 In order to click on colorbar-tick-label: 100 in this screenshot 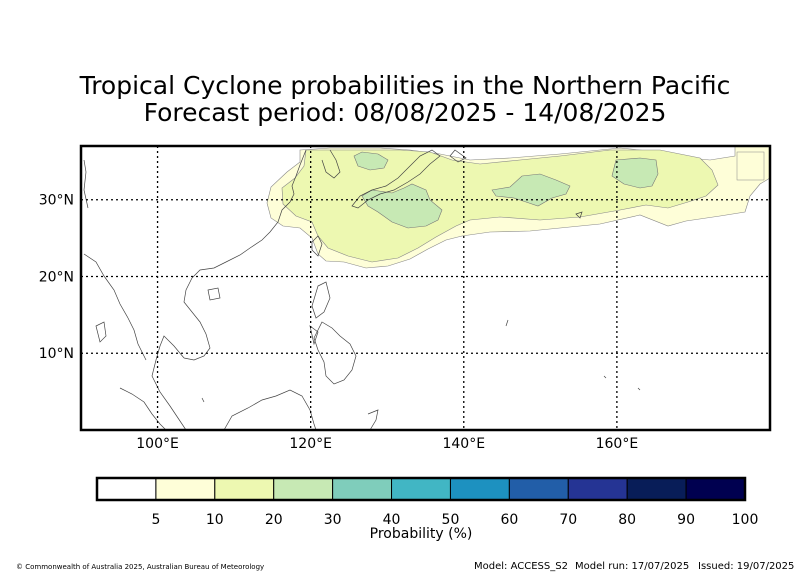, I will do `click(745, 520)`.